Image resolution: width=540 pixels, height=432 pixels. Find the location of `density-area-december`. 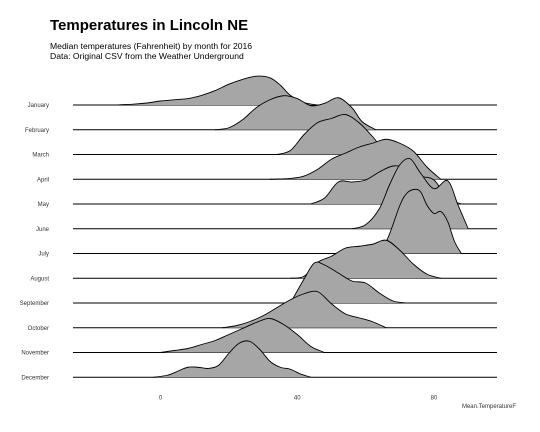

density-area-december is located at coordinates (232, 359).